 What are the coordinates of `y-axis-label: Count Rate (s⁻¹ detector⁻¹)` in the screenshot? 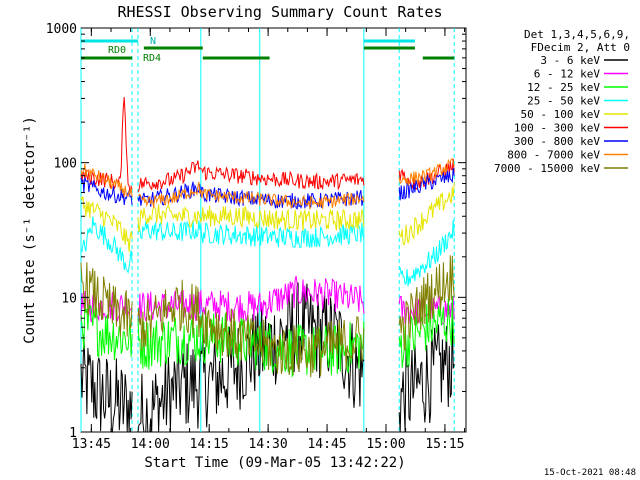 It's located at (30, 230).